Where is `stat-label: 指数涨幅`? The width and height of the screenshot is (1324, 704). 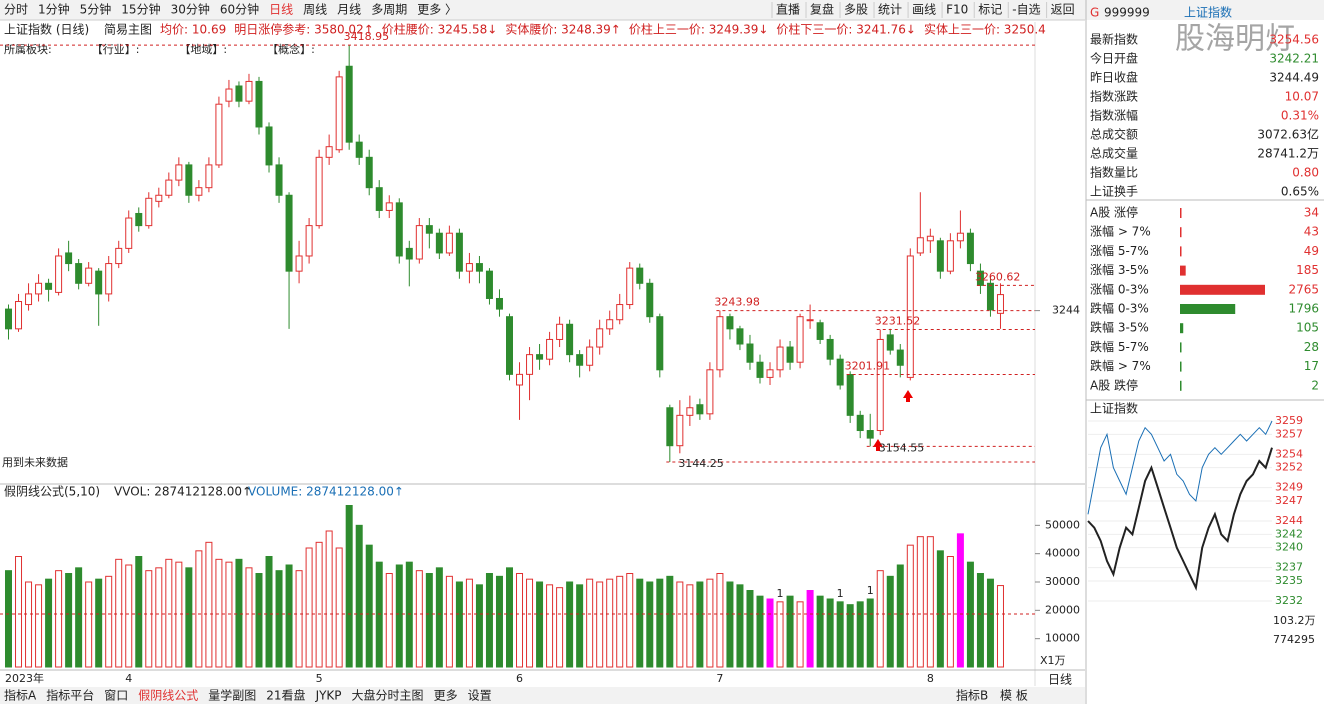 stat-label: 指数涨幅 is located at coordinates (1114, 115).